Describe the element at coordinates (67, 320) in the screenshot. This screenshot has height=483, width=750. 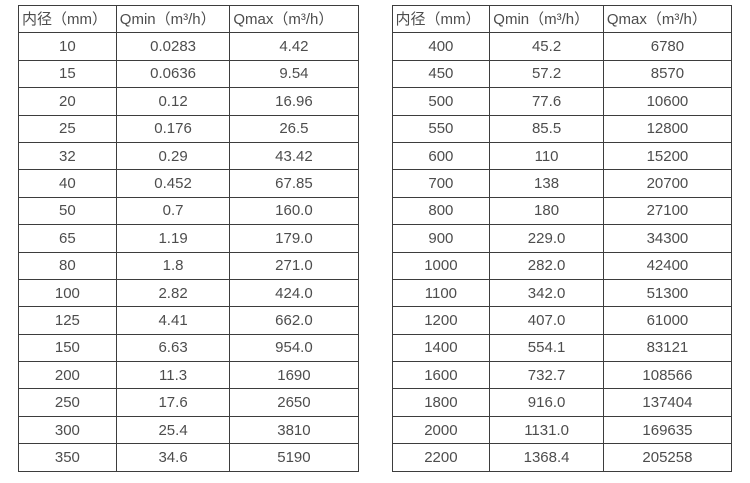
I see `table-cell: 125` at that location.